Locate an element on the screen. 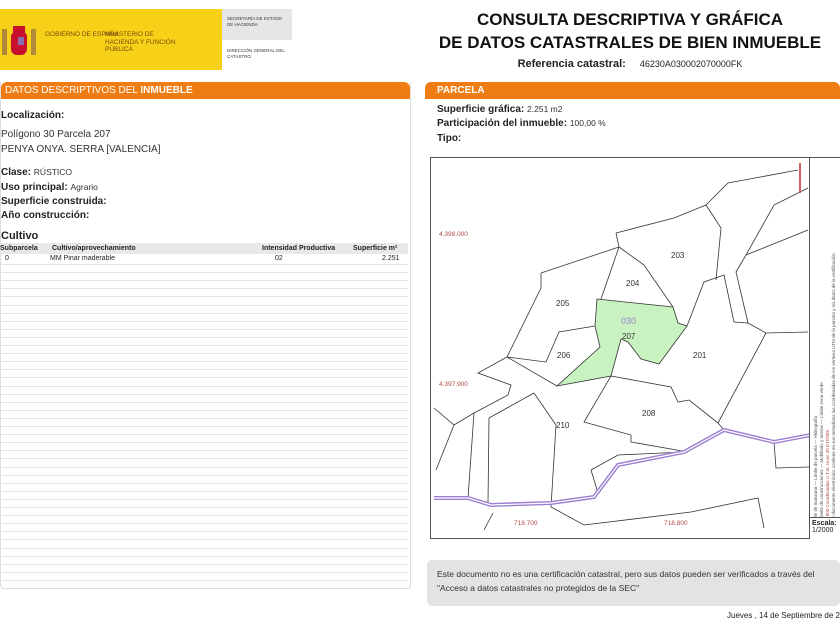 The height and width of the screenshot is (630, 840). parcel-label: 206 is located at coordinates (564, 355).